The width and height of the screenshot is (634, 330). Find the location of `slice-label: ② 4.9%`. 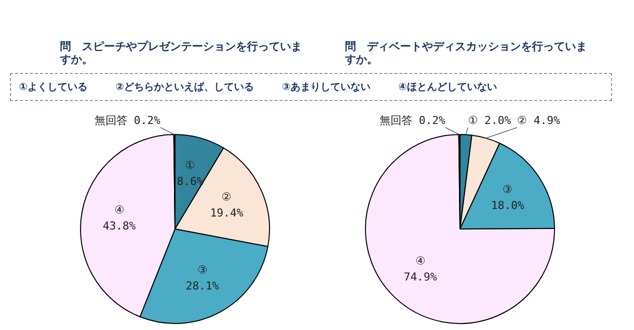

slice-label: ② 4.9% is located at coordinates (539, 120).